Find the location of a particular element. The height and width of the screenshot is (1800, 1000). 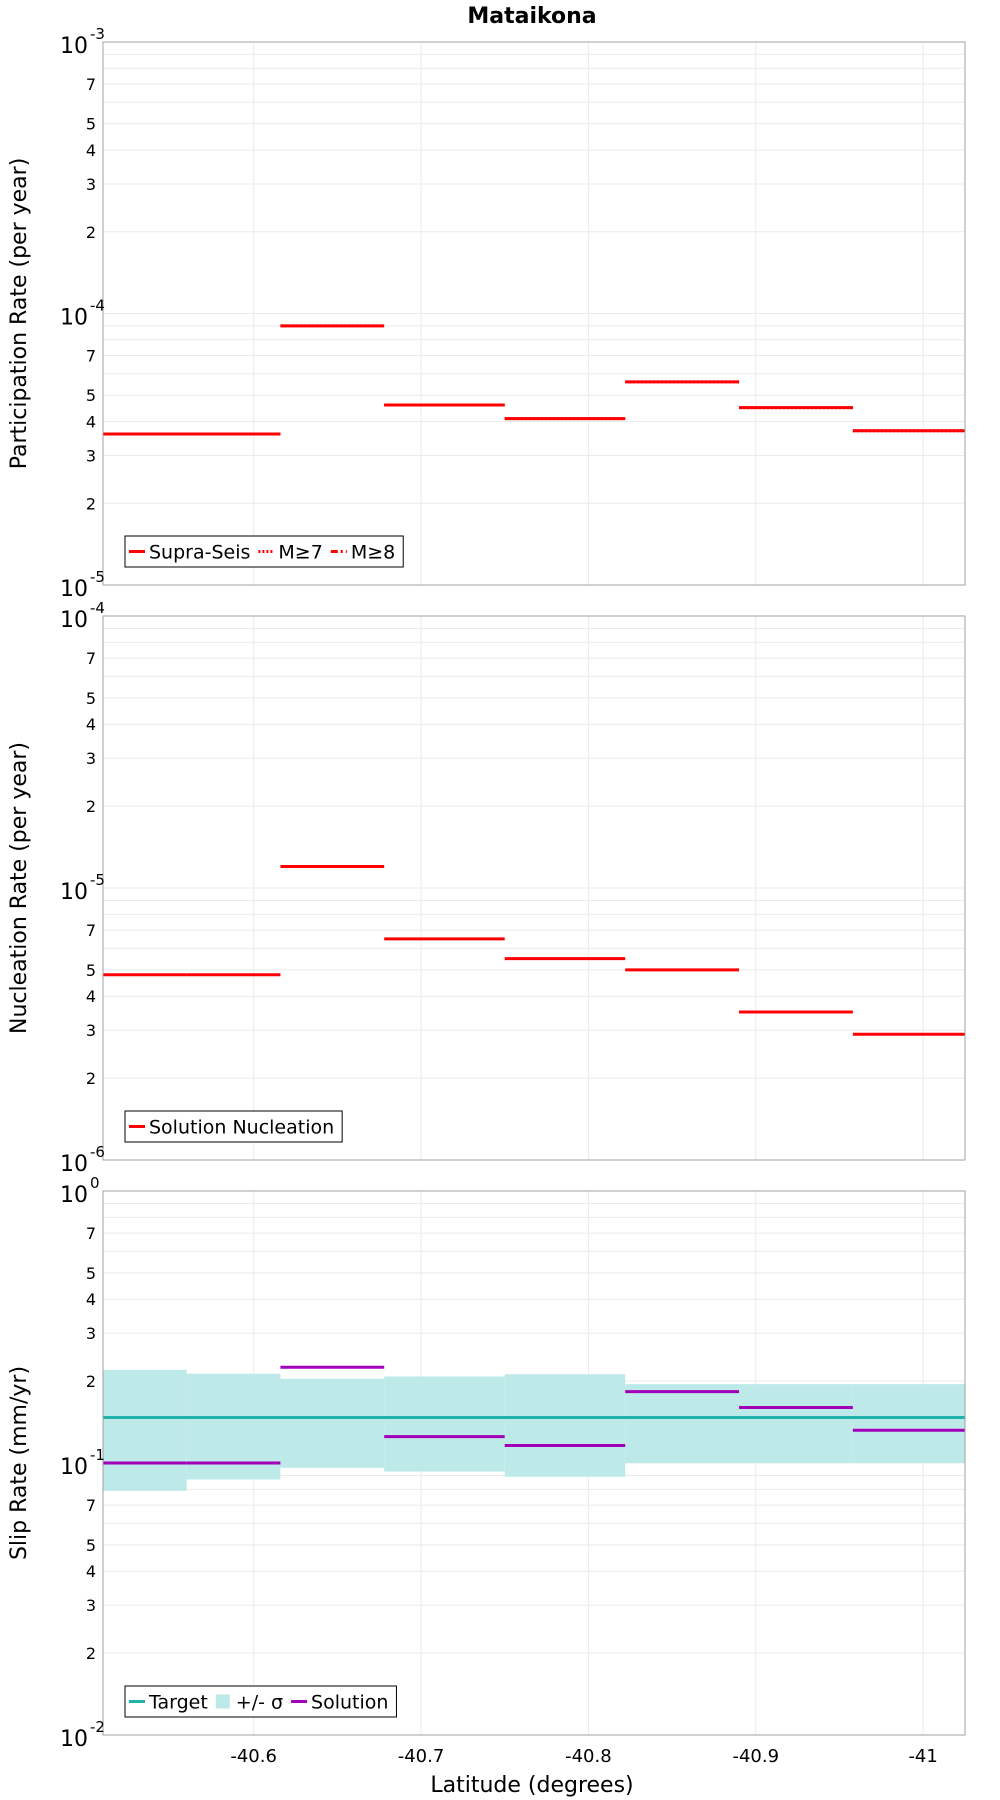

participation-ytick-major-exponent: -5 is located at coordinates (97, 577).